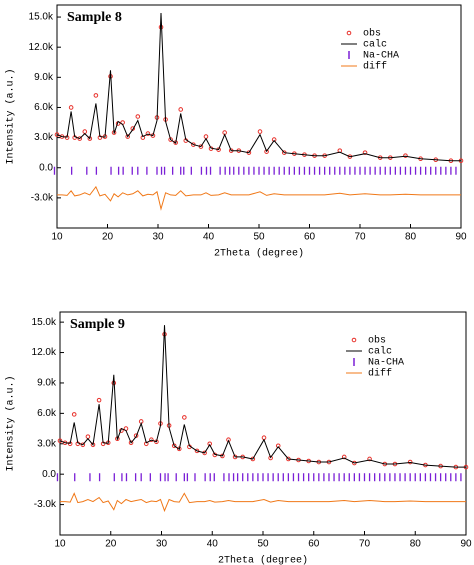 The width and height of the screenshot is (474, 565). What do you see at coordinates (97, 324) in the screenshot?
I see `annotation: Sample 9` at bounding box center [97, 324].